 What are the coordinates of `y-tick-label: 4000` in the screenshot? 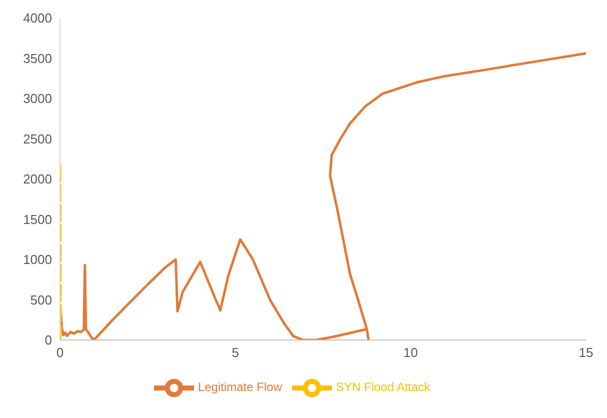 It's located at (37, 18).